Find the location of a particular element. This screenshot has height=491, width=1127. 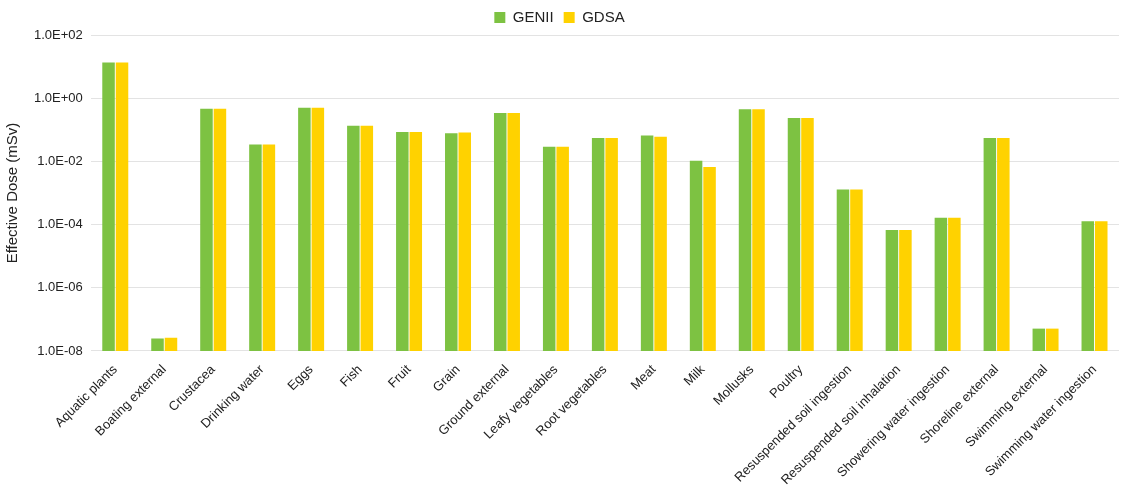

y-tick-label: 1.0E-06 is located at coordinates (60, 287).